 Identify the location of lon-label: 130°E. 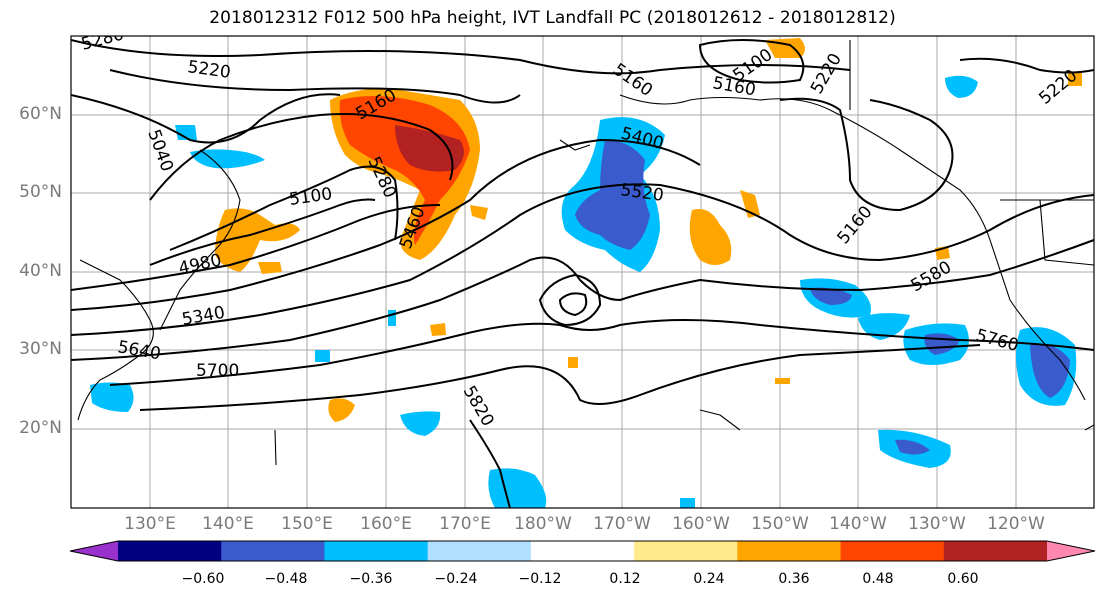
(150, 524).